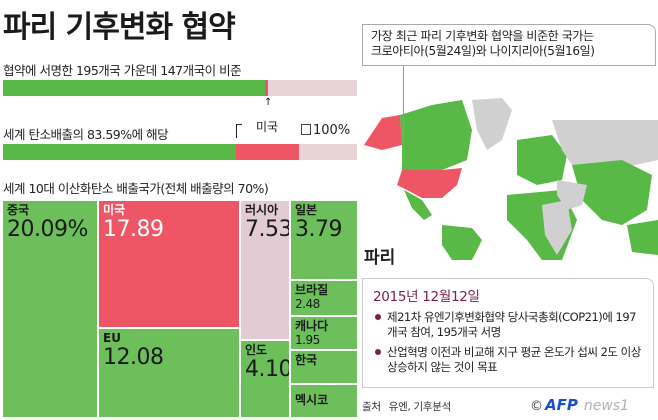 Image resolution: width=658 pixels, height=420 pixels. Describe the element at coordinates (418, 205) in the screenshot. I see `map-mexico` at that location.